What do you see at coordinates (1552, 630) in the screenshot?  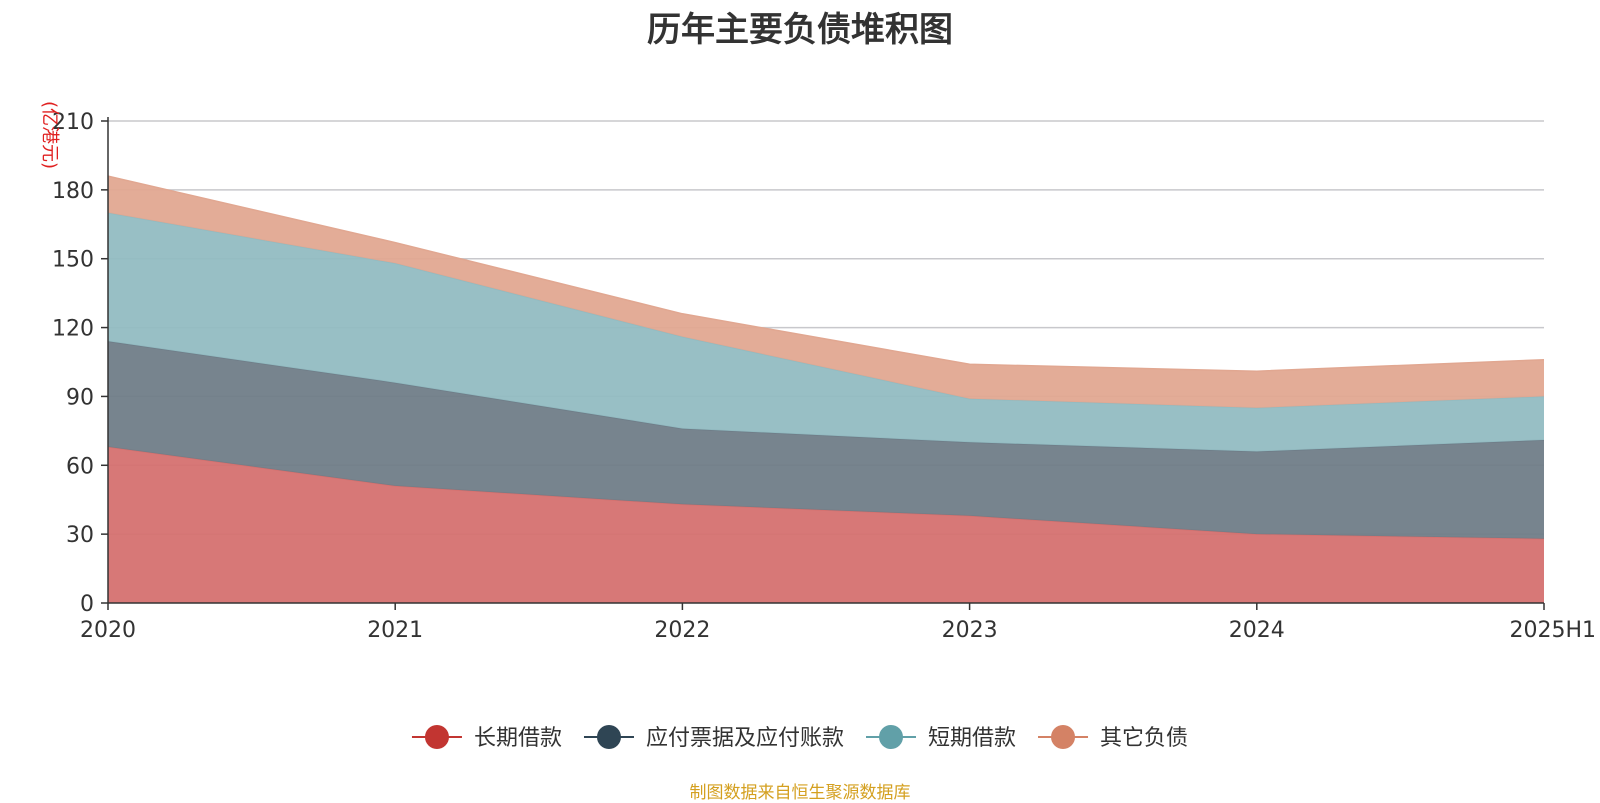 I see `x-tick-label: 2025H1` at bounding box center [1552, 630].